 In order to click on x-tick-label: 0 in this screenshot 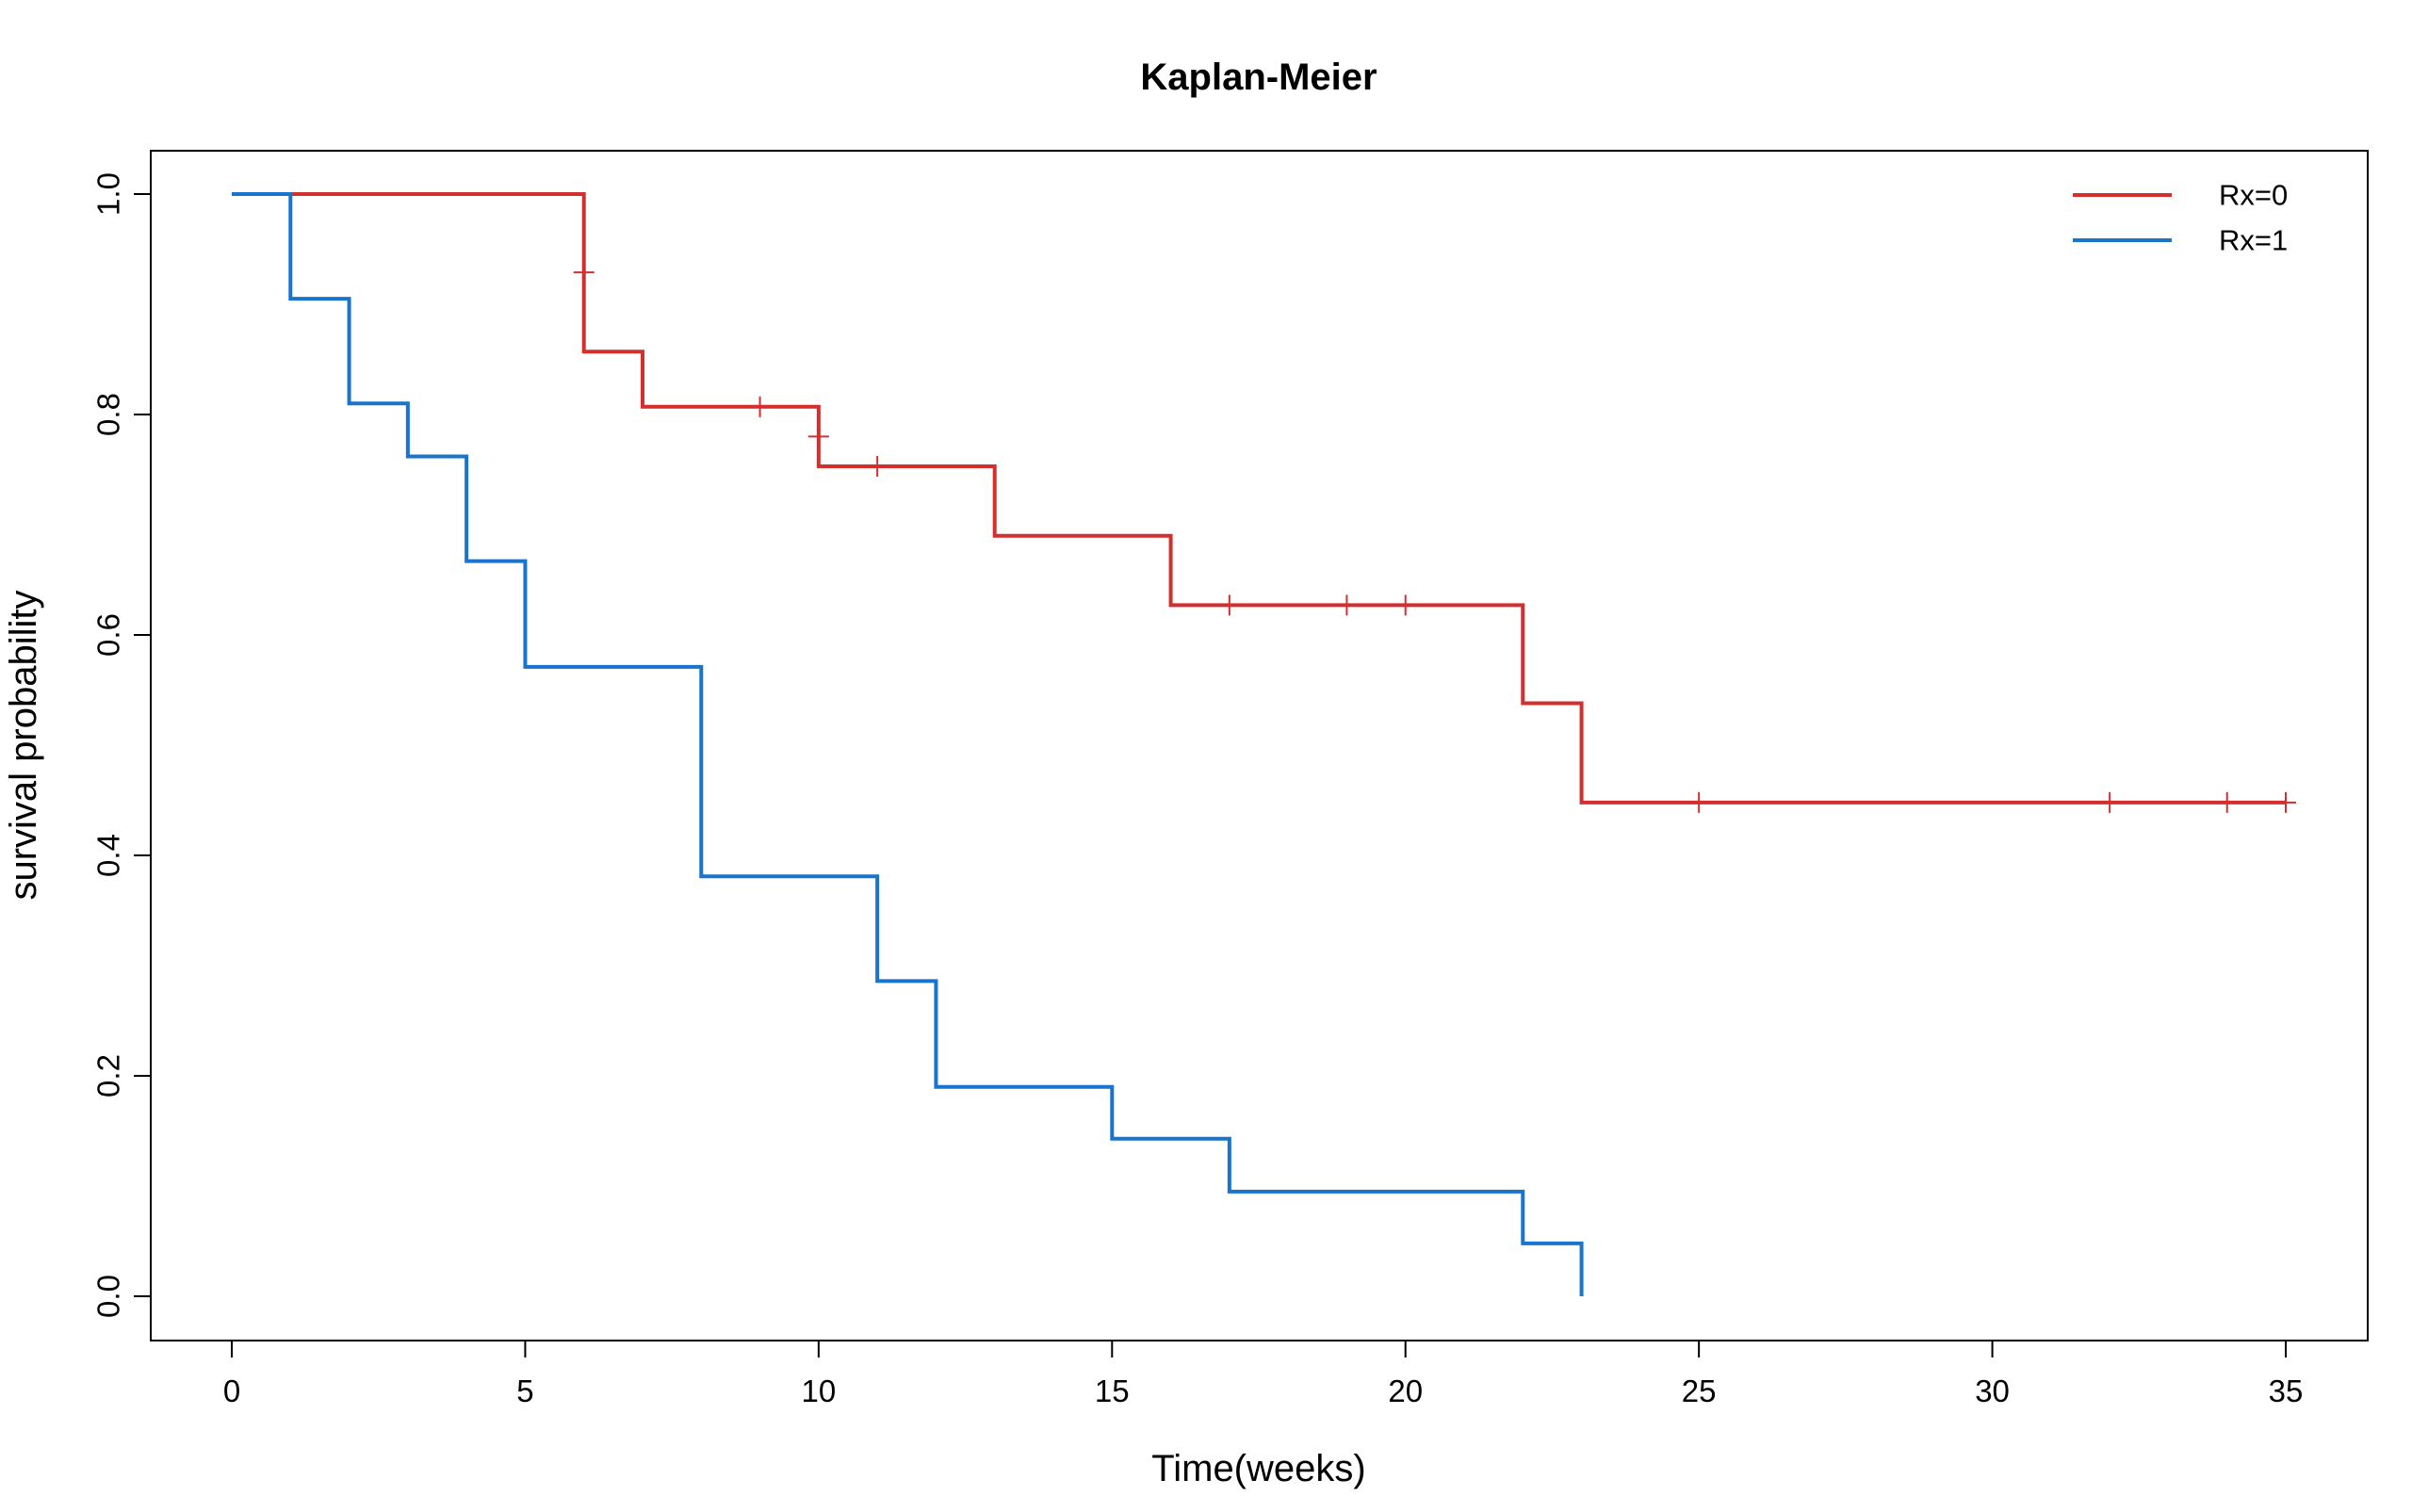, I will do `click(231, 1391)`.